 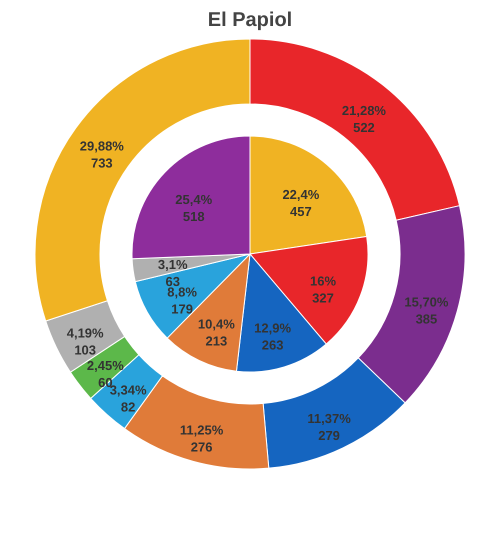 I want to click on data-label: 11,25% 276, so click(x=202, y=438).